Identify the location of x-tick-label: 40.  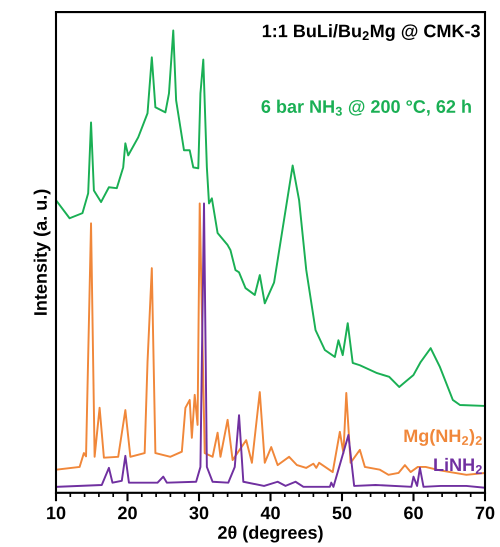
(270, 513).